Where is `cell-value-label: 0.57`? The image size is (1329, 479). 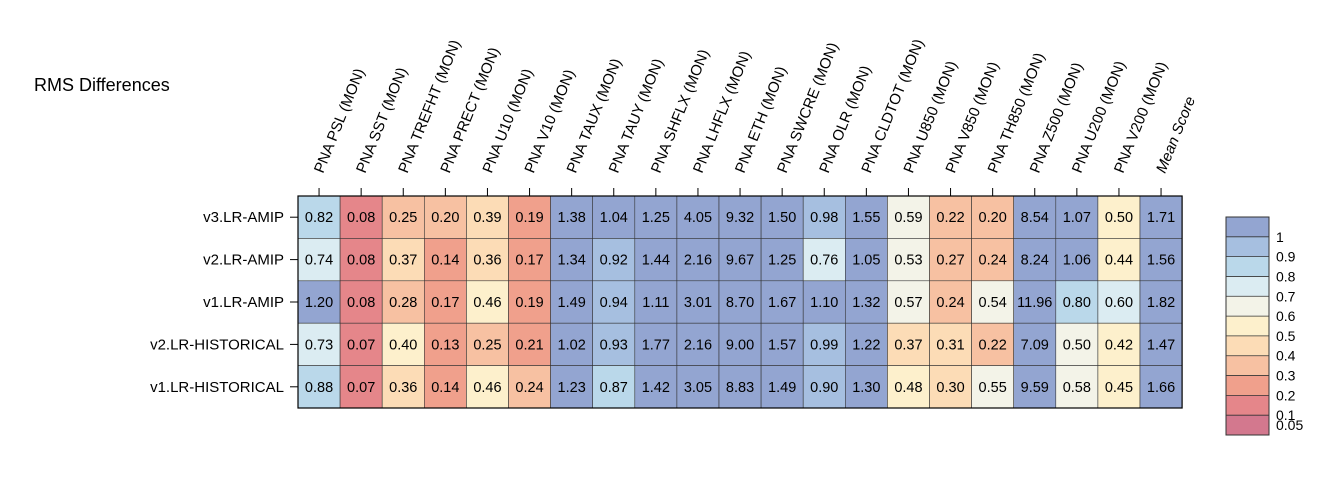
cell-value-label: 0.57 is located at coordinates (908, 303).